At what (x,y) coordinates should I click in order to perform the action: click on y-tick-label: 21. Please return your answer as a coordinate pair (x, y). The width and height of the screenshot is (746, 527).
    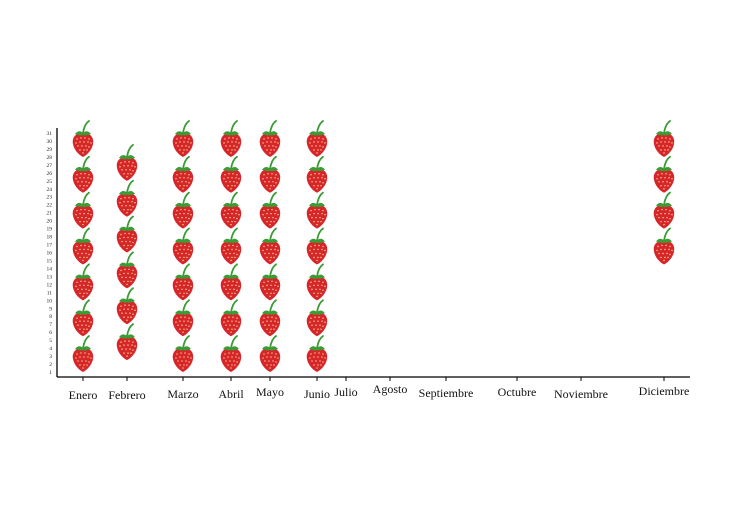
    Looking at the image, I should click on (50, 214).